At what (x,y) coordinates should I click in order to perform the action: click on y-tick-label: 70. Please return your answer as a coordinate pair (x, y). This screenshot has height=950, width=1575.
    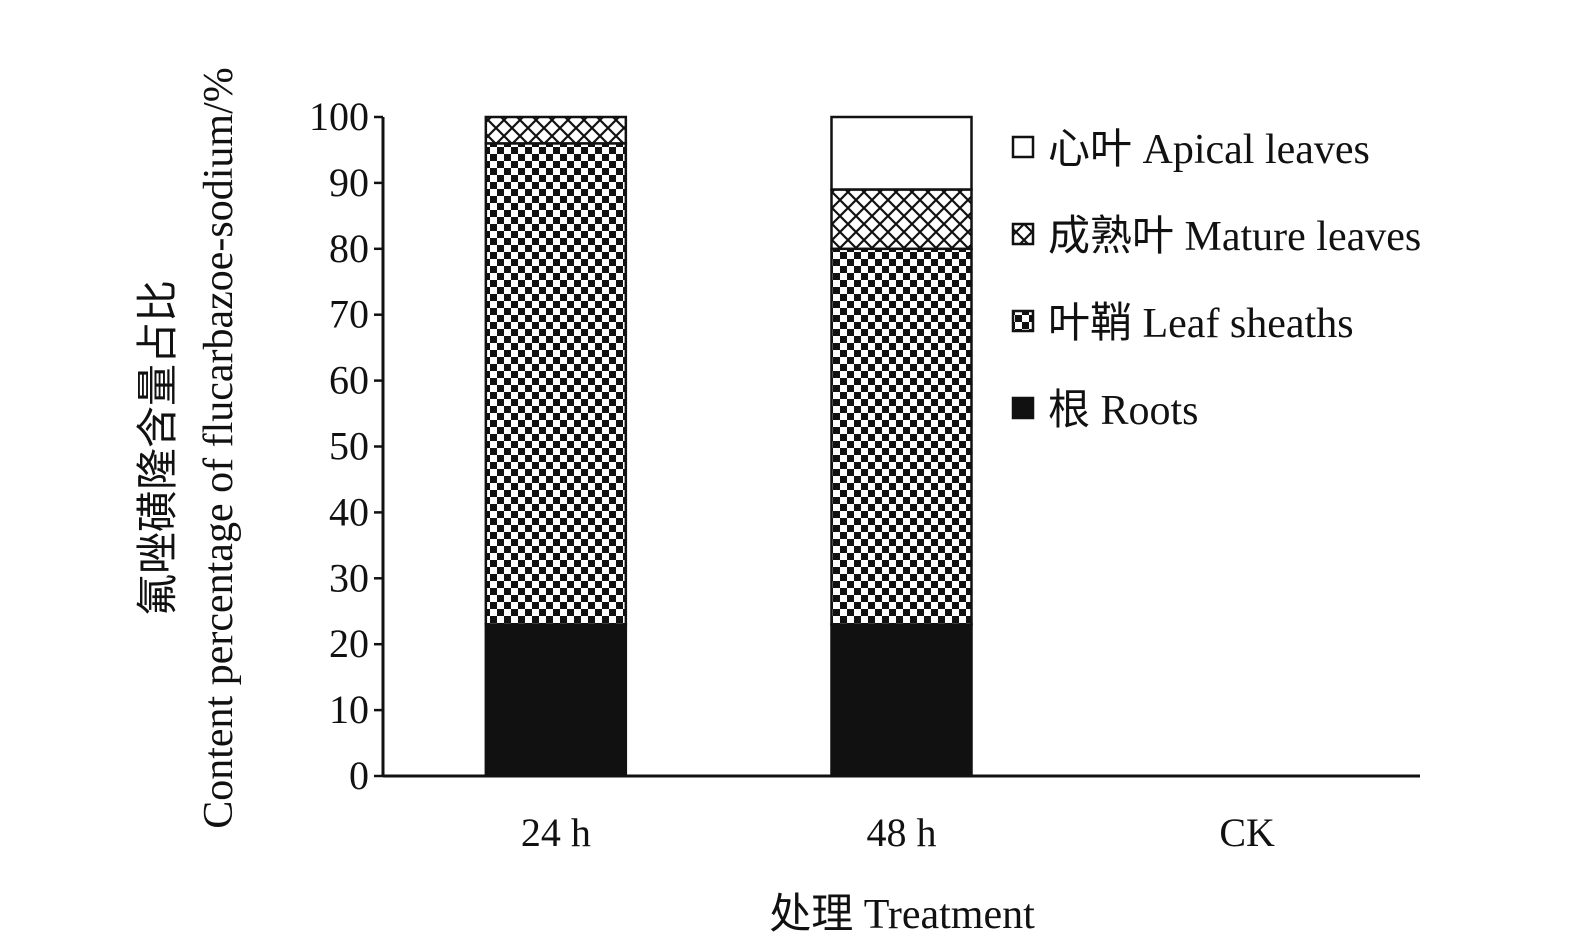
    Looking at the image, I should click on (349, 314).